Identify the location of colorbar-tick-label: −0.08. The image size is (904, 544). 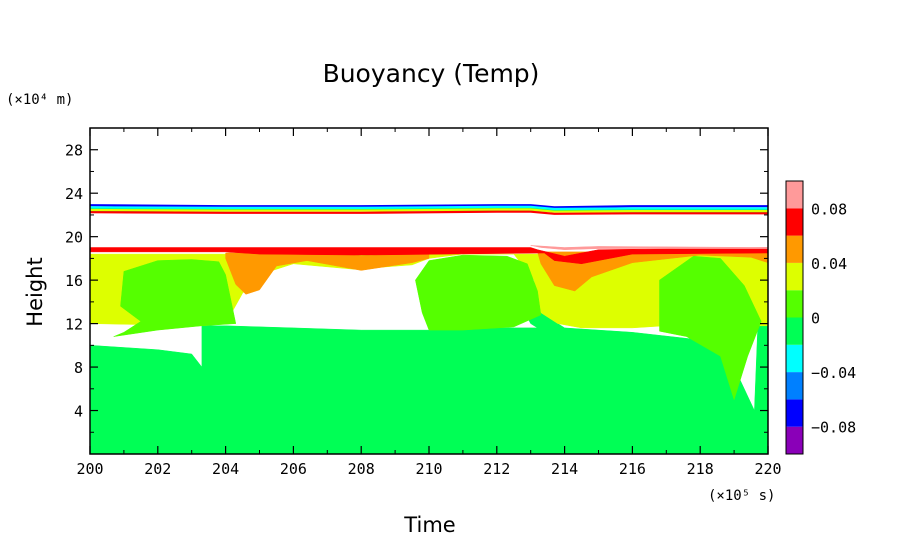
(833, 428).